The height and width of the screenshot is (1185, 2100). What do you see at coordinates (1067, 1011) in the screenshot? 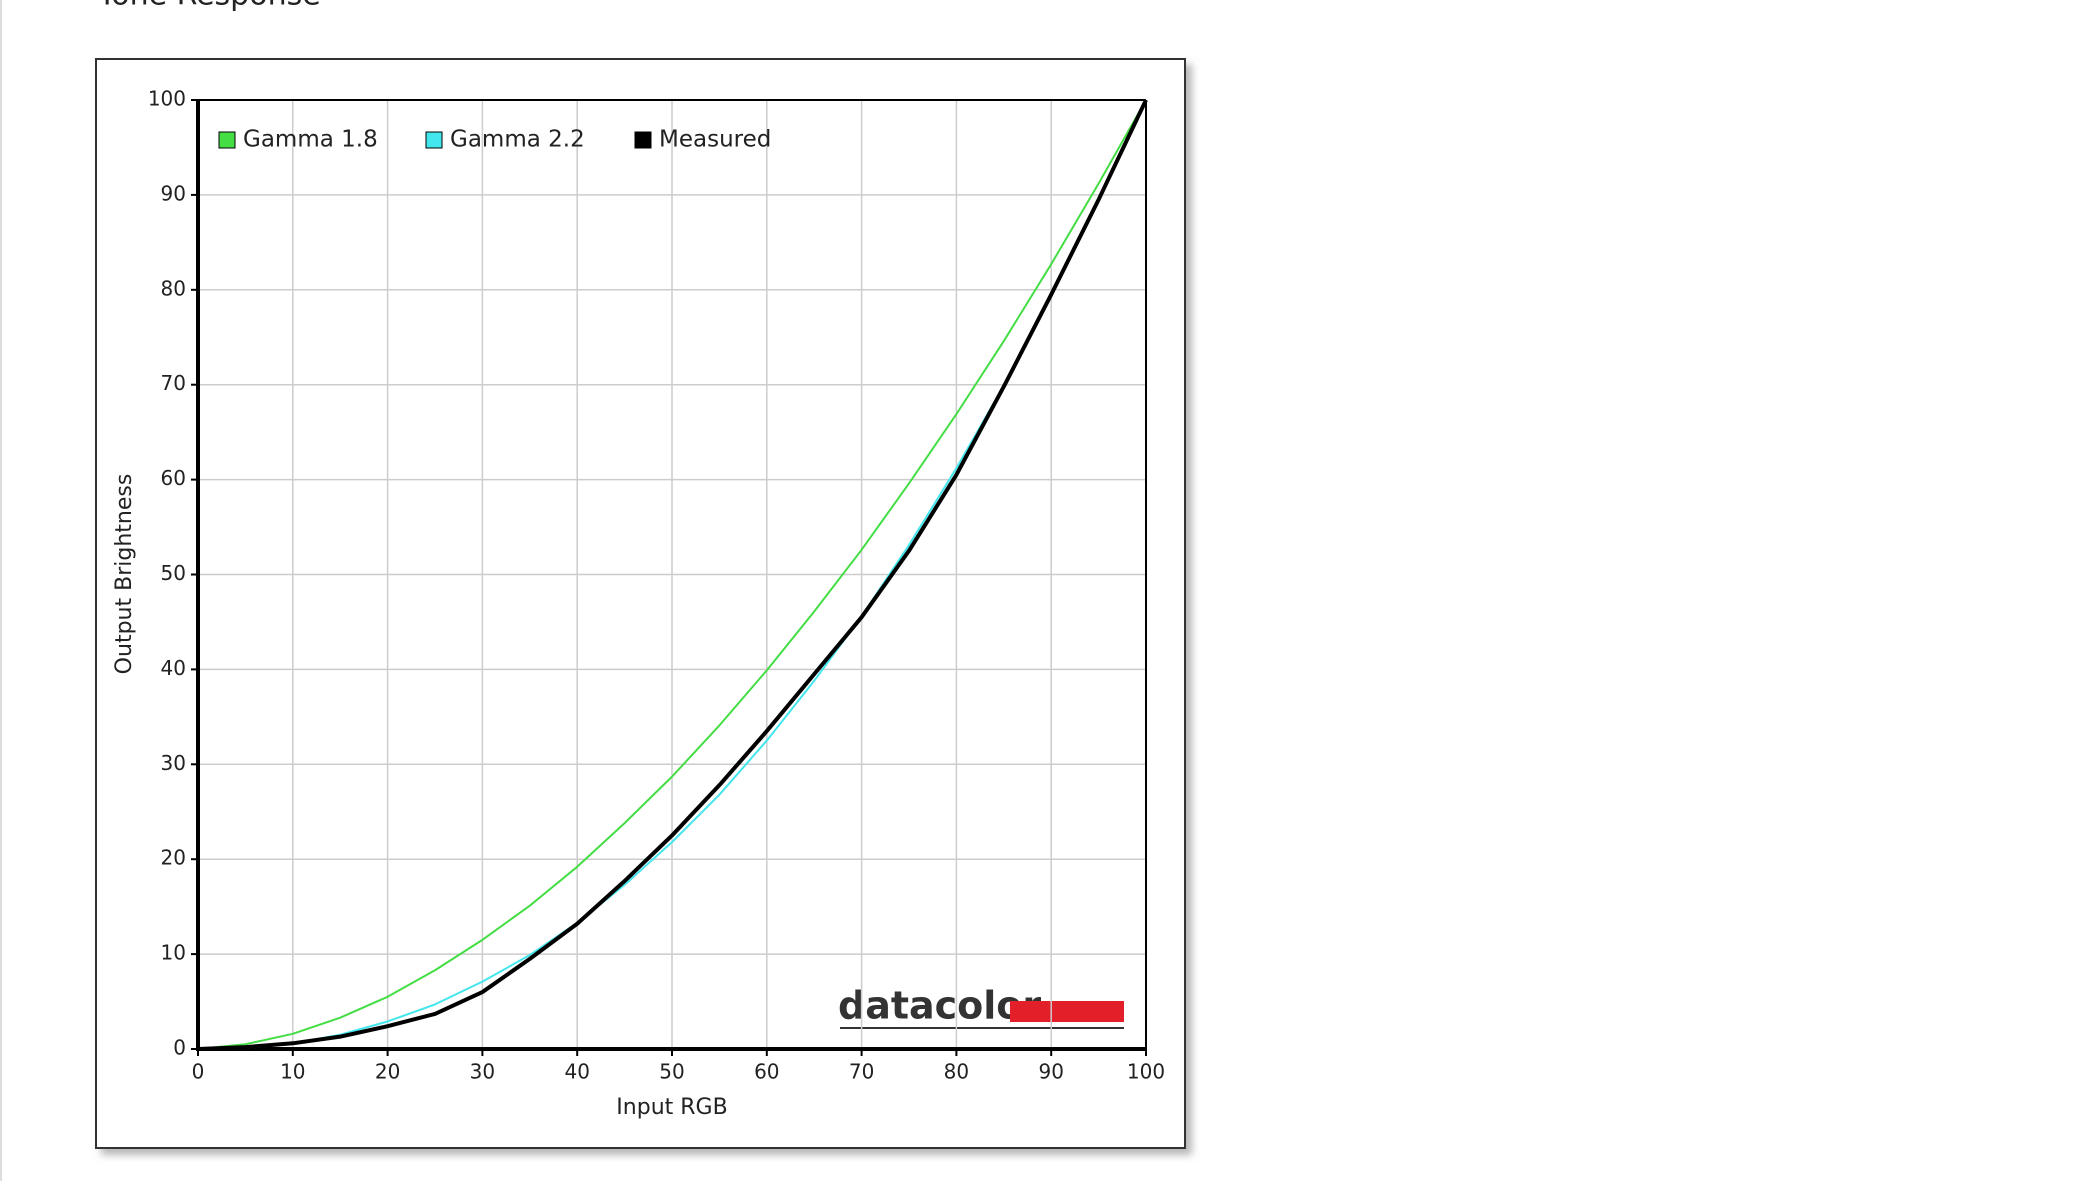
I see `logo-bar` at bounding box center [1067, 1011].